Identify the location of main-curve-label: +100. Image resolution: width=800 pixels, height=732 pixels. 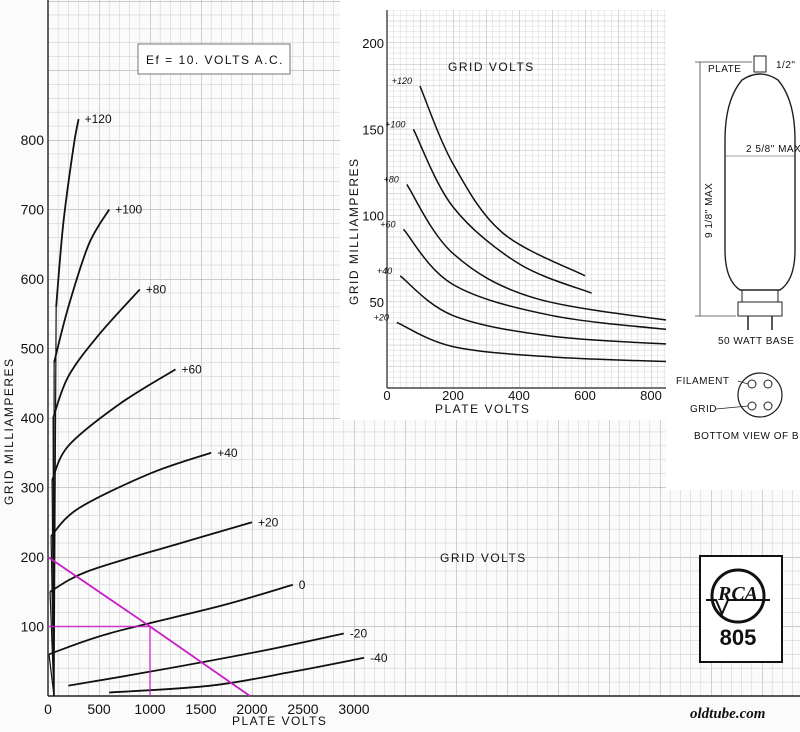
(128, 210).